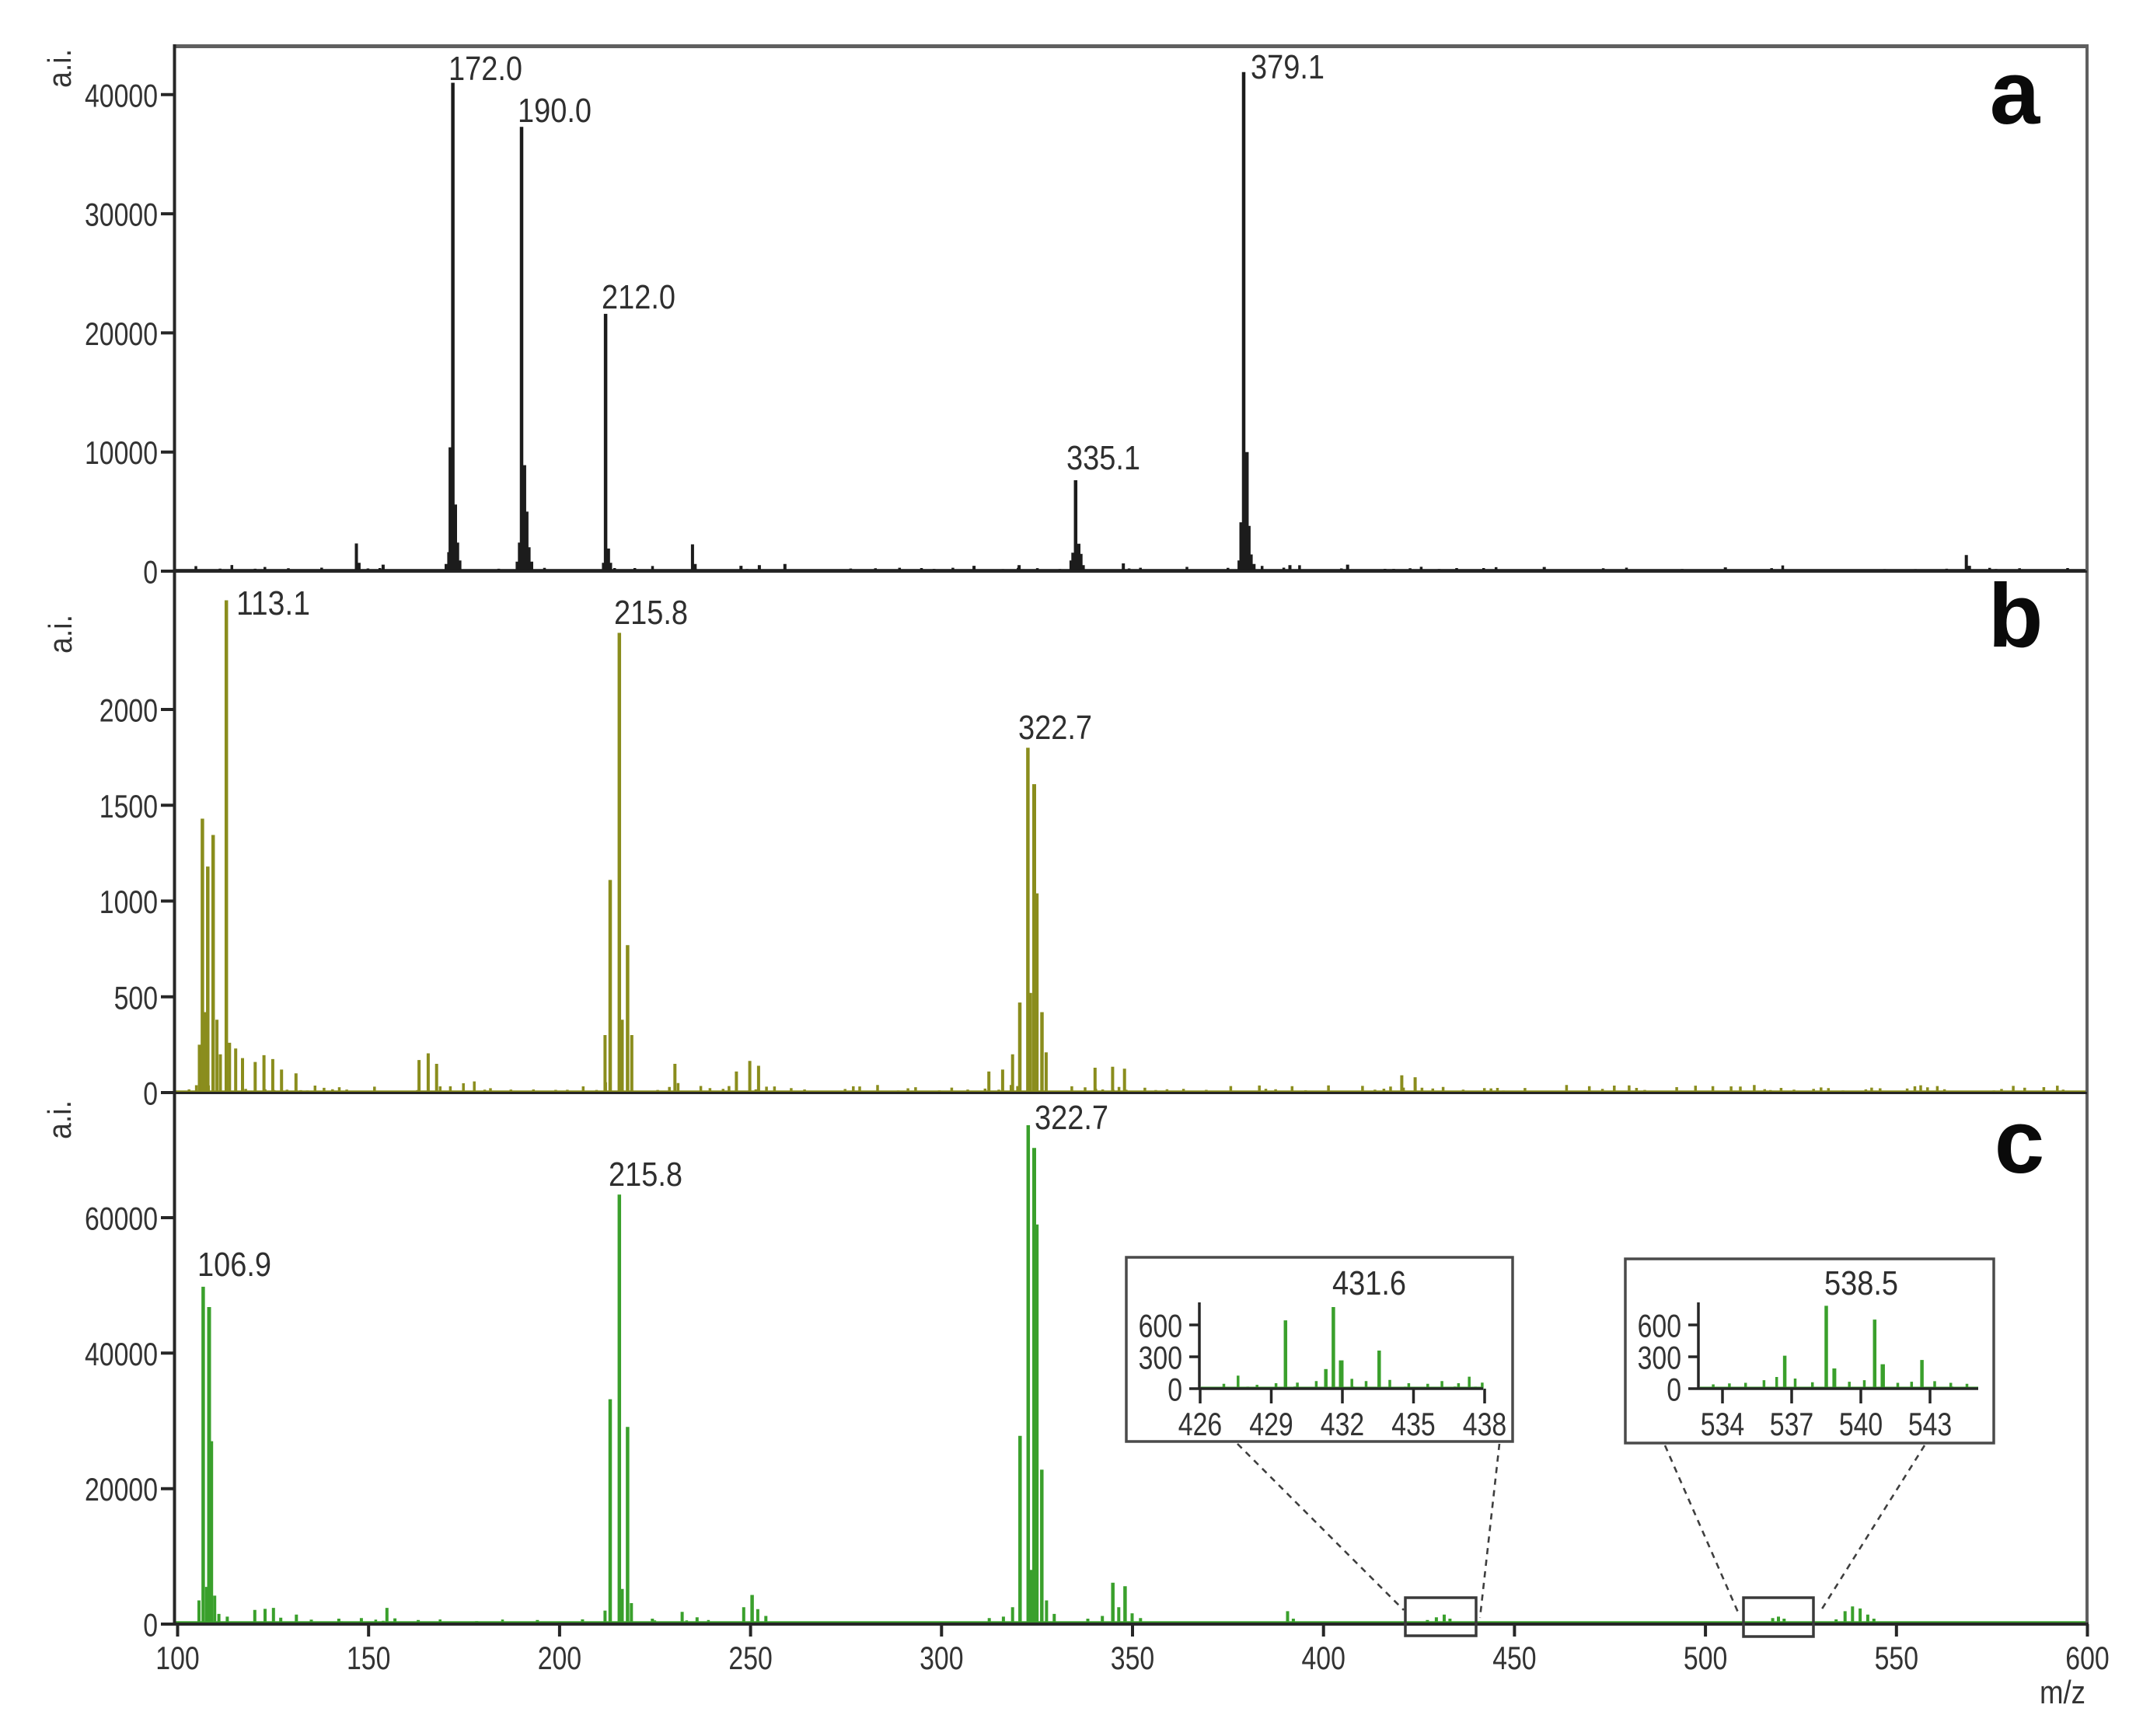 This screenshot has width=2143, height=1736. Describe the element at coordinates (555, 111) in the screenshot. I see `svg-text: 190.0` at that location.